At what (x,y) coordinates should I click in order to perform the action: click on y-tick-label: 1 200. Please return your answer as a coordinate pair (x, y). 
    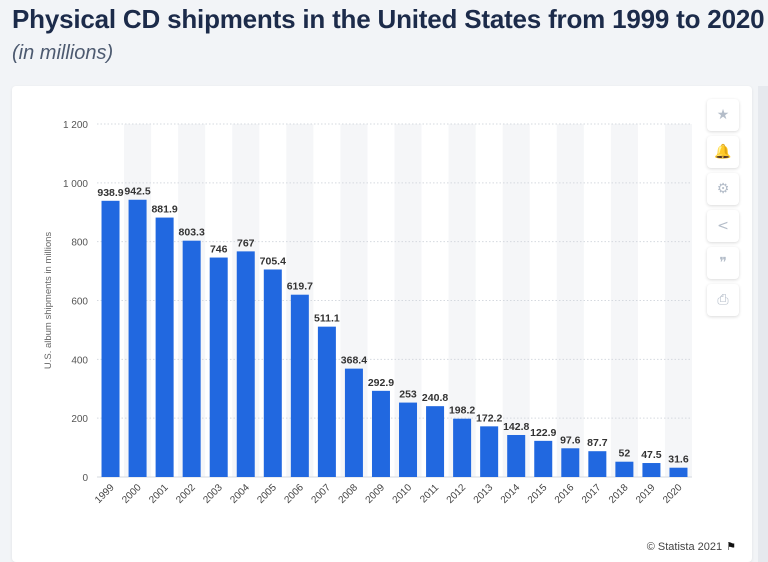
    Looking at the image, I should click on (75, 125).